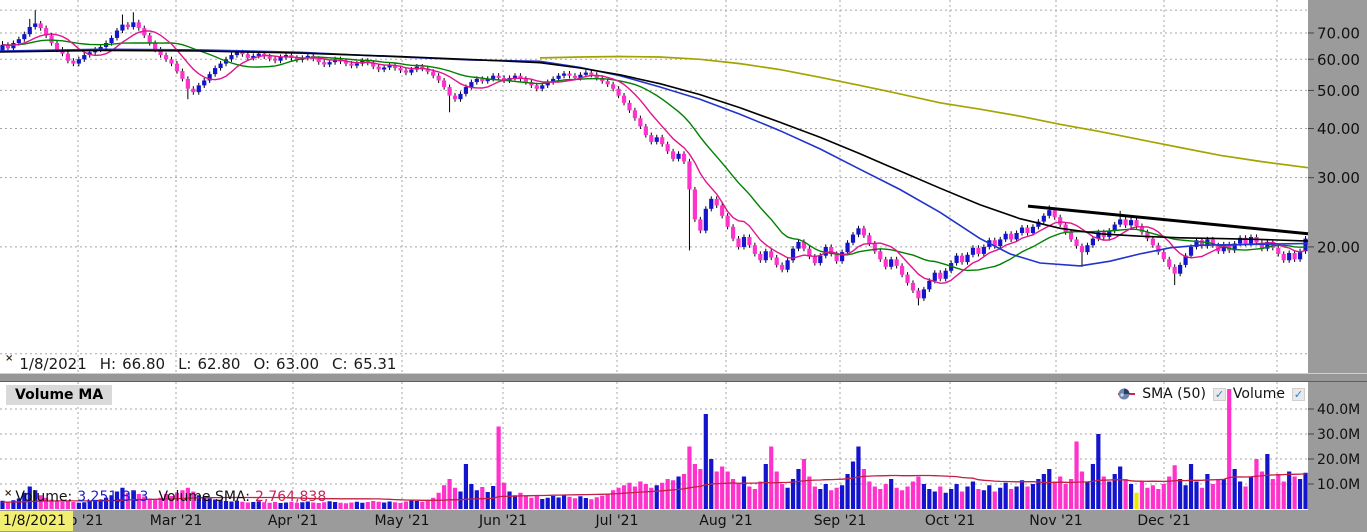  Describe the element at coordinates (1338, 129) in the screenshot. I see `price-tick-label: 40.00` at that location.